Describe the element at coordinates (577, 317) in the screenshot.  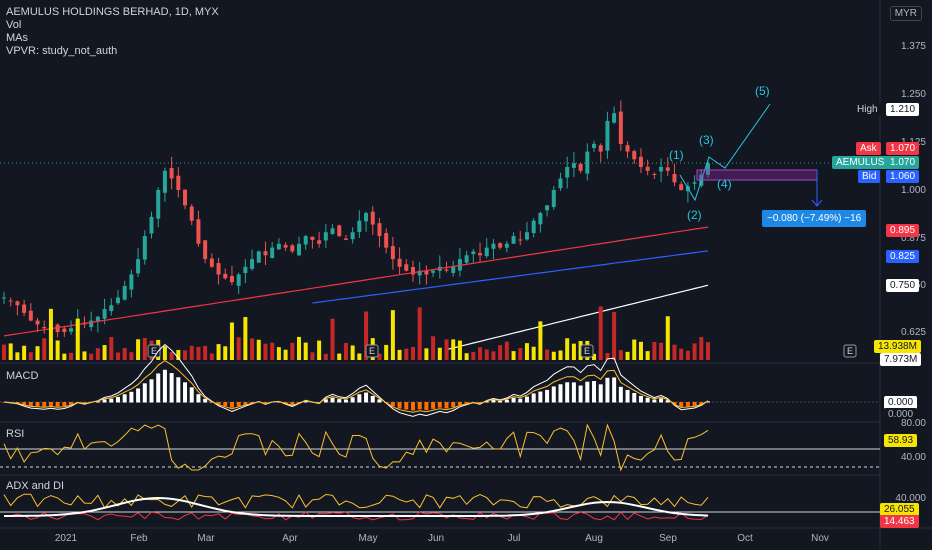
I see `ma-white-line` at that location.